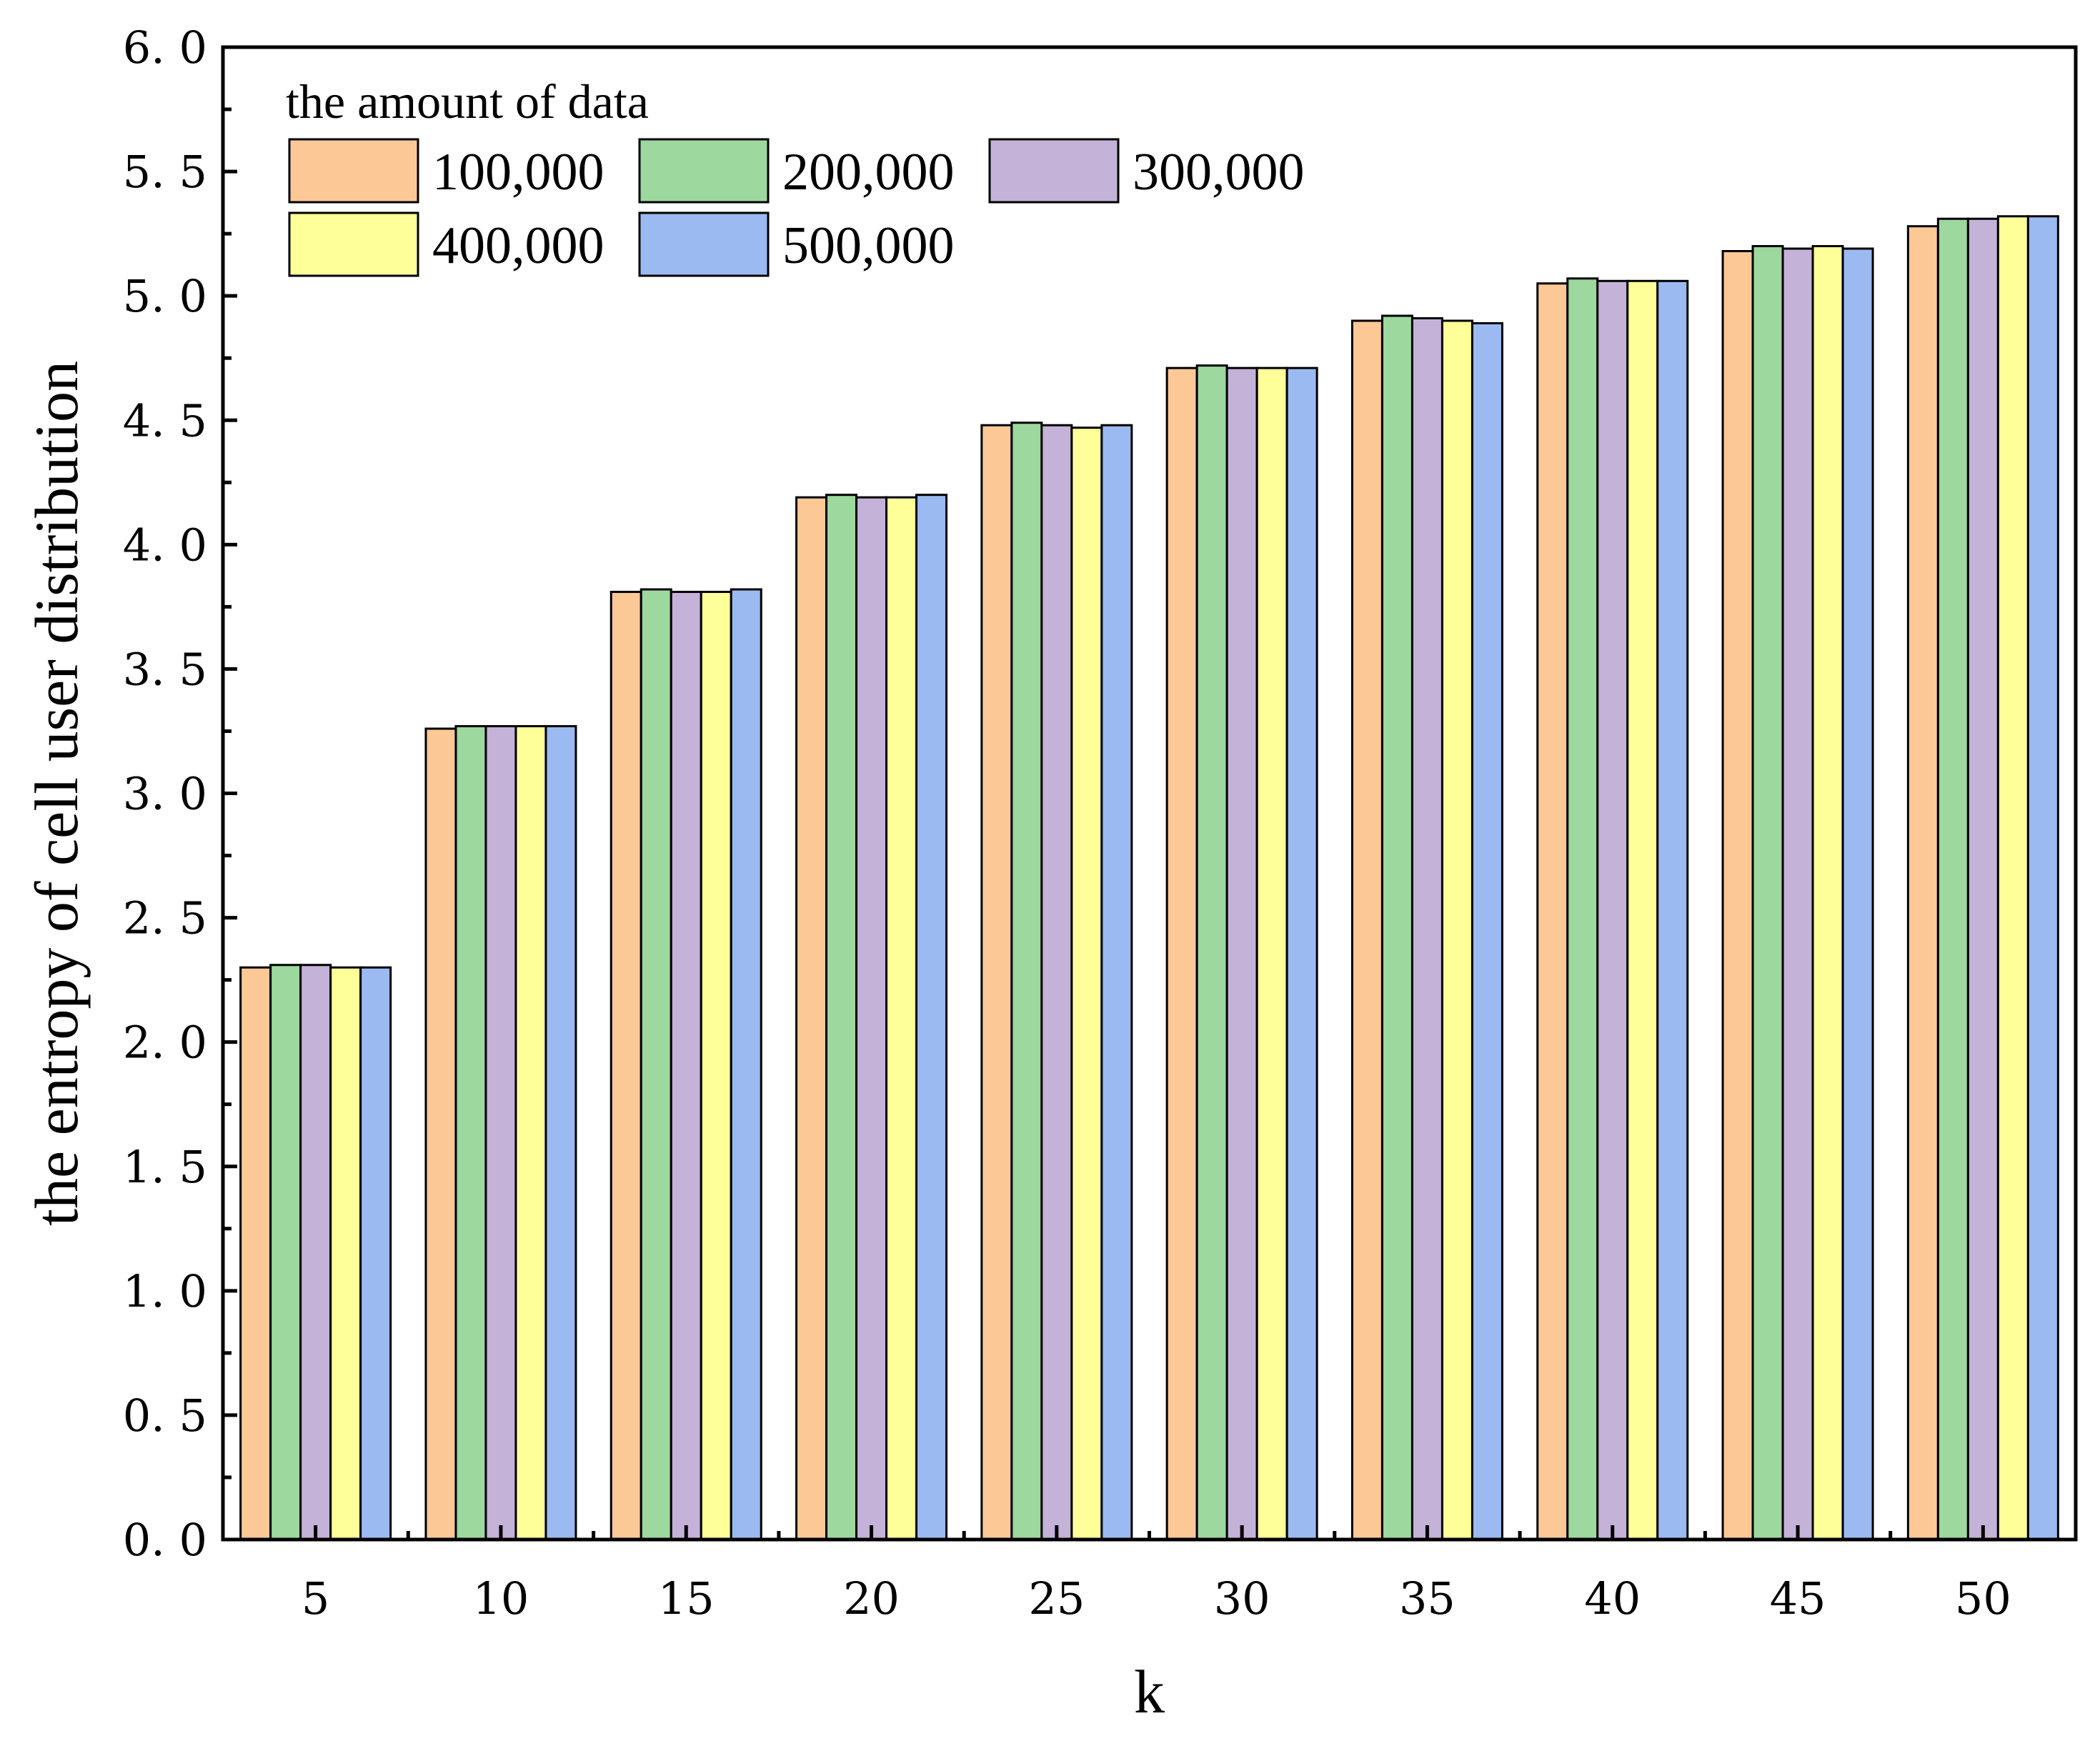 Image resolution: width=2100 pixels, height=1741 pixels. What do you see at coordinates (165, 918) in the screenshot?
I see `y-tick-label: 2. 5` at bounding box center [165, 918].